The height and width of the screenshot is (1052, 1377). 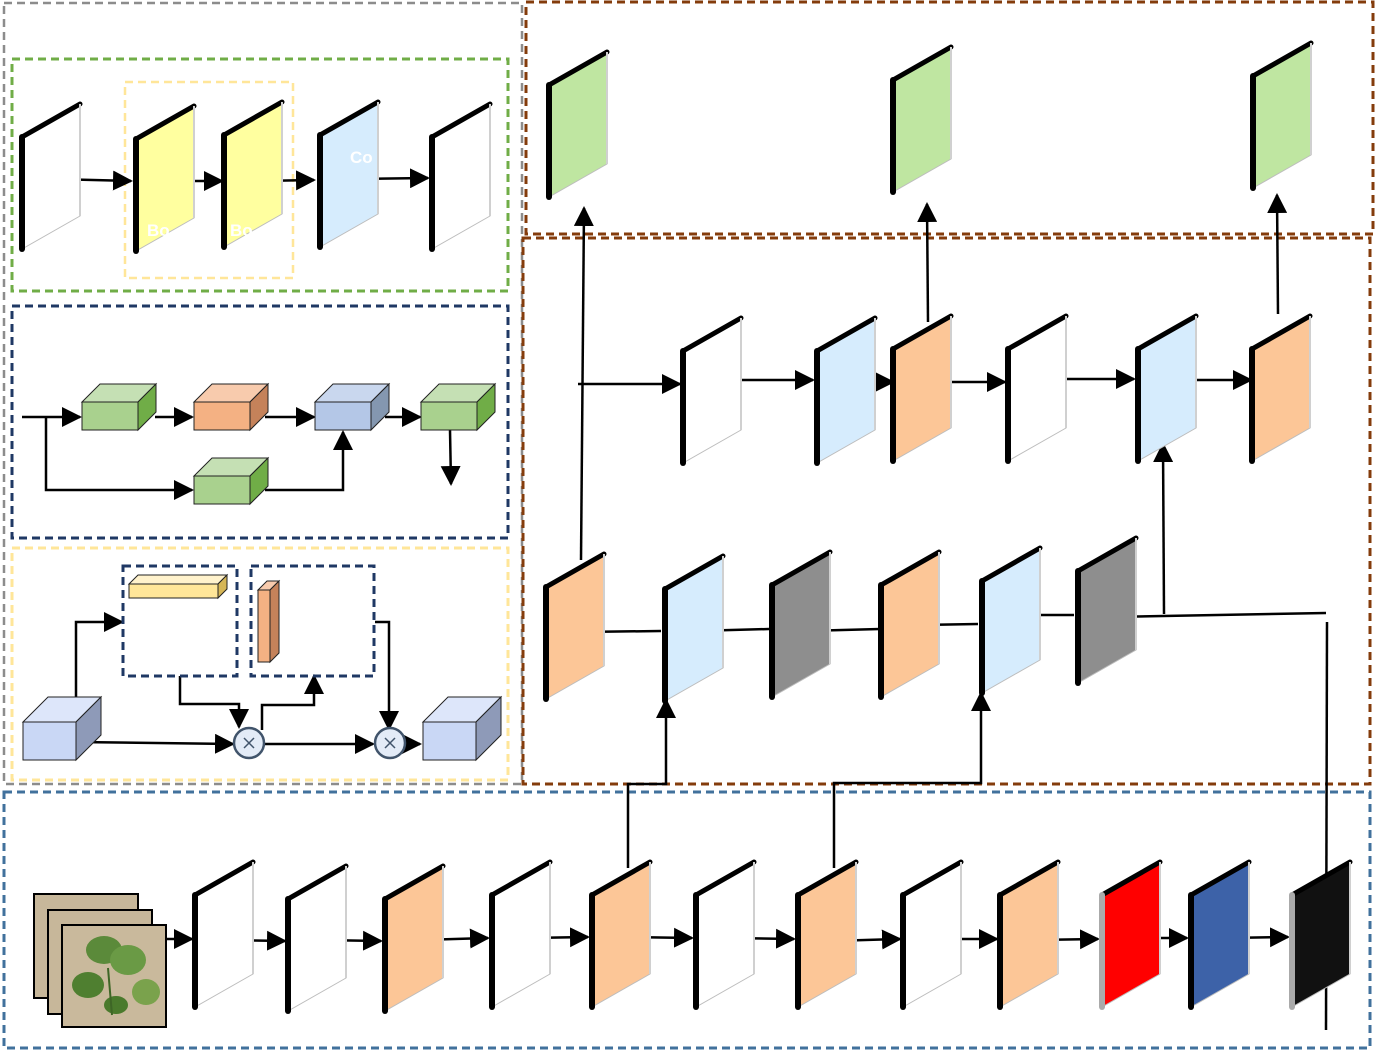 What do you see at coordinates (1216, 616) in the screenshot?
I see `neck-bottom-arrow-in` at bounding box center [1216, 616].